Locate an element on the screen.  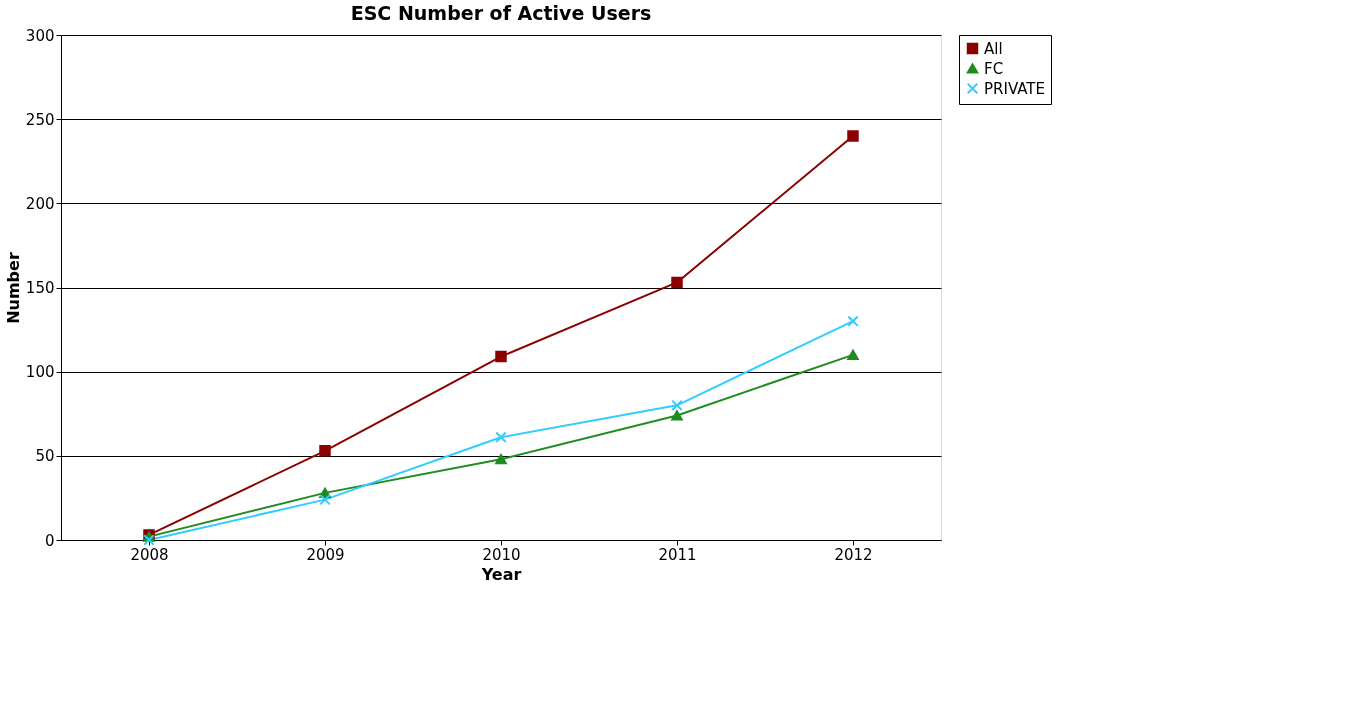
y-tick-label: 0 is located at coordinates (49, 540).